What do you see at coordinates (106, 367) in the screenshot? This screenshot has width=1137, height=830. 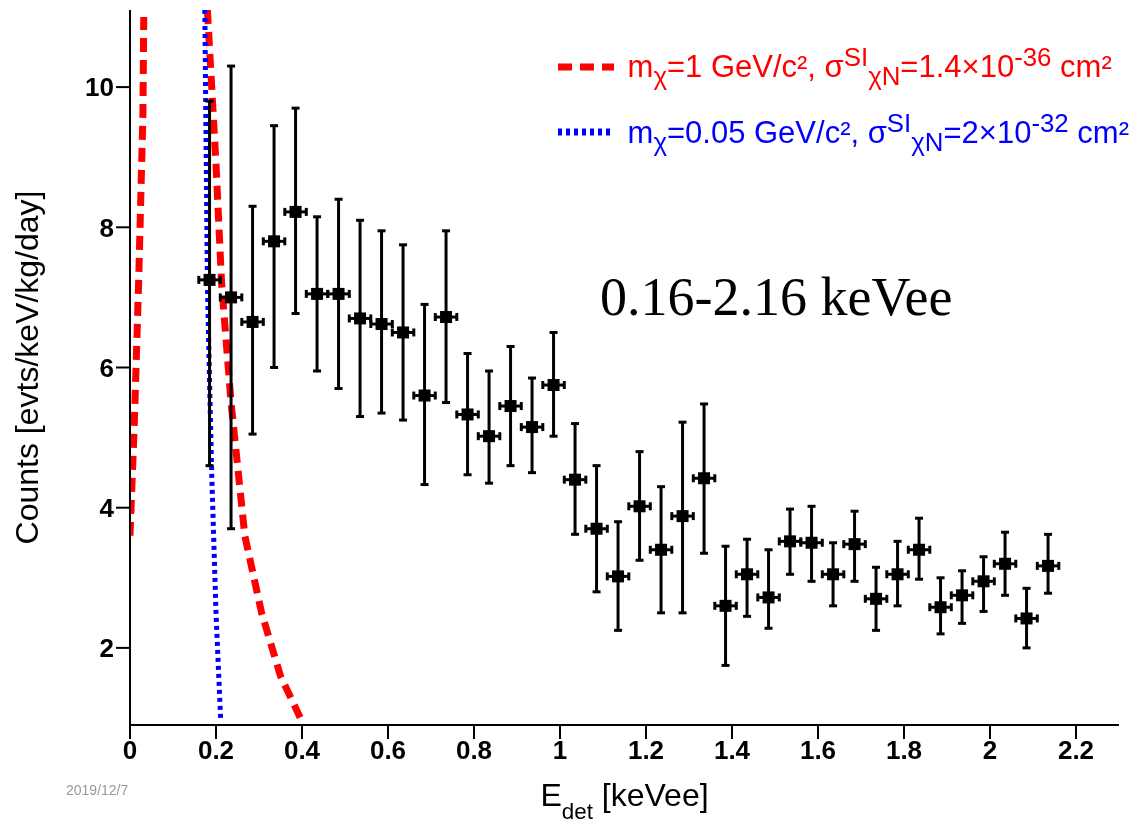 I see `y-tick-label: 6` at bounding box center [106, 367].